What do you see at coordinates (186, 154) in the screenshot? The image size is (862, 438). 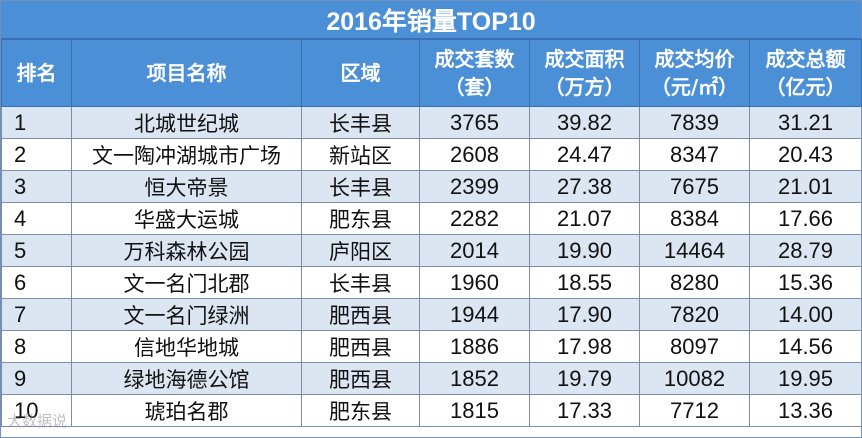 I see `cell-project-name: 文一陶冲湖城市广场` at bounding box center [186, 154].